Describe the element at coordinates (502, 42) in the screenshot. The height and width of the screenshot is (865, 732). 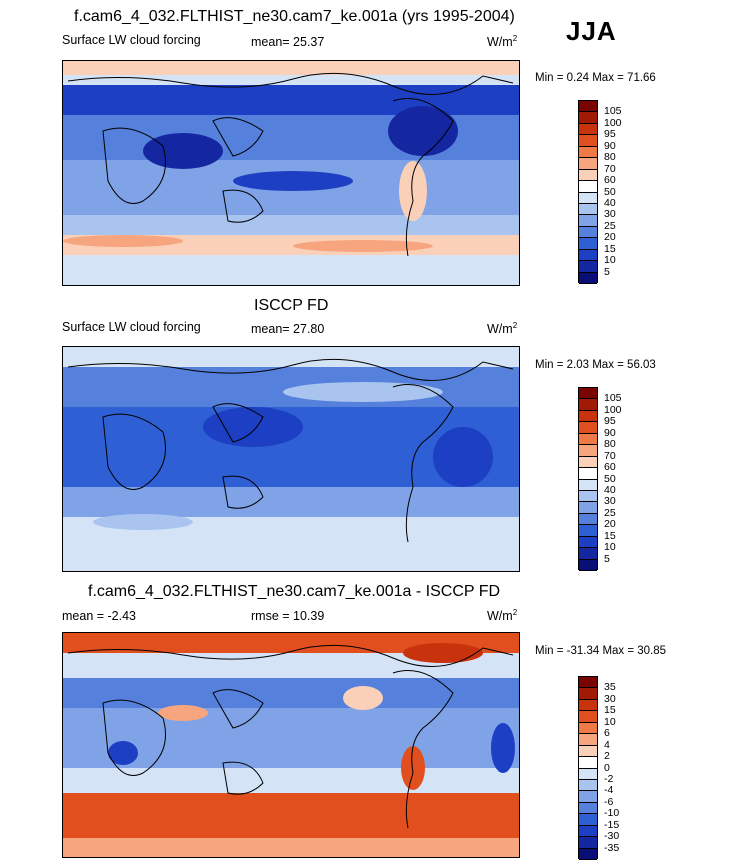
I see `panel1-units: W/m2` at that location.